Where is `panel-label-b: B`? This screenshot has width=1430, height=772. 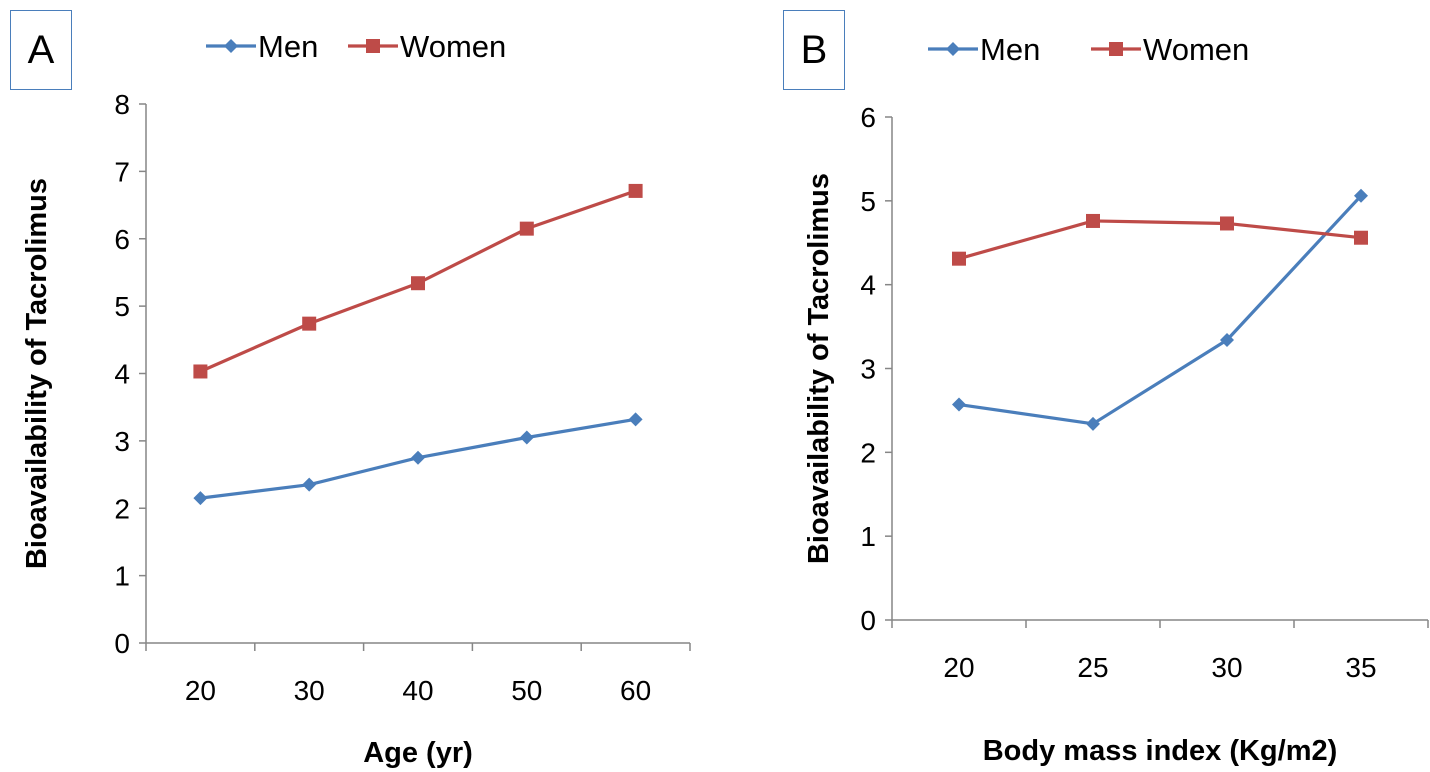
panel-label-b: B is located at coordinates (814, 50).